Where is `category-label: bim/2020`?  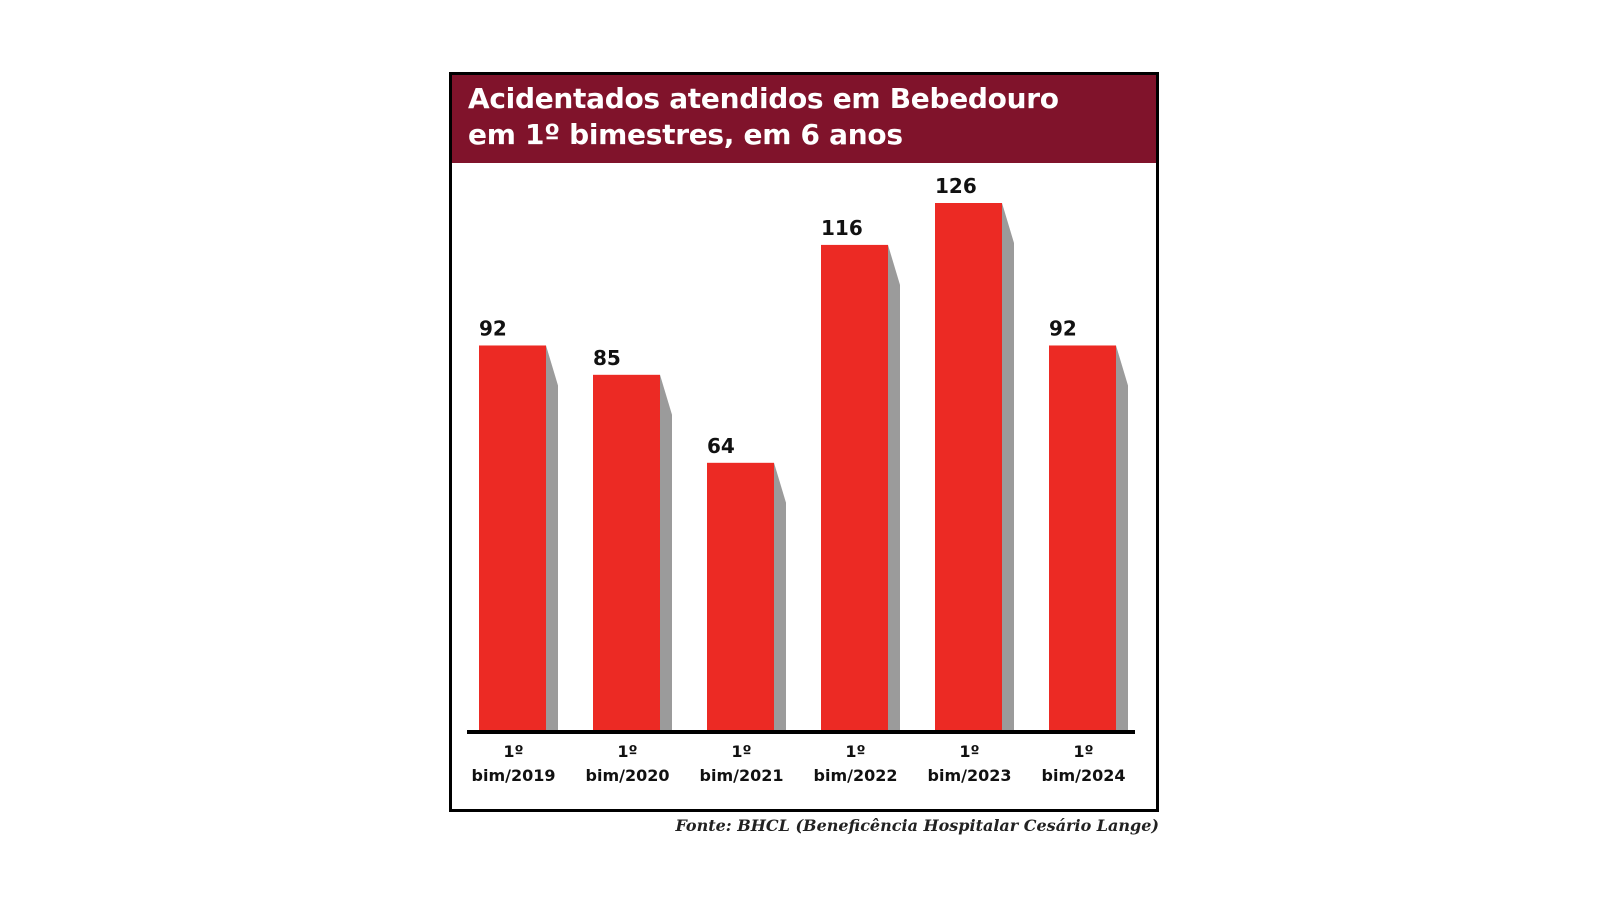 category-label: bim/2020 is located at coordinates (628, 775).